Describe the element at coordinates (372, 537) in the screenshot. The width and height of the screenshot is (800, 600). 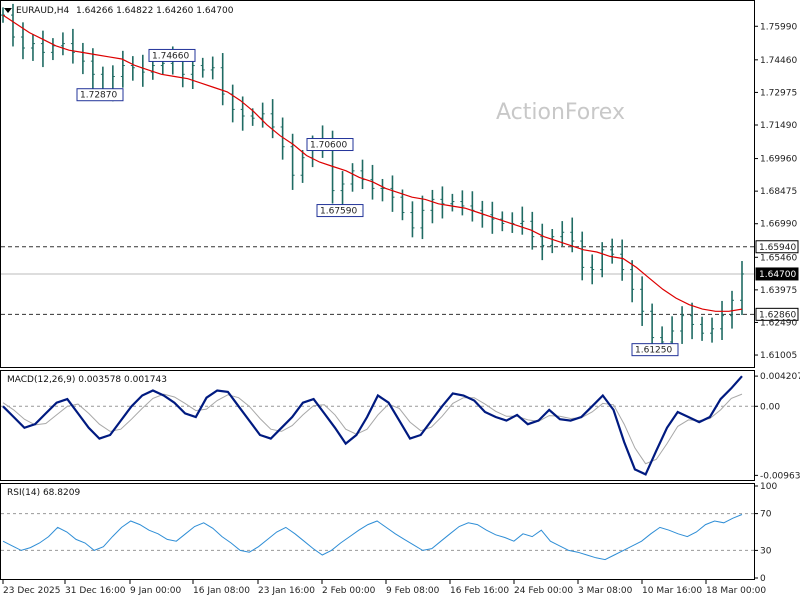
I see `rsi-line` at that location.